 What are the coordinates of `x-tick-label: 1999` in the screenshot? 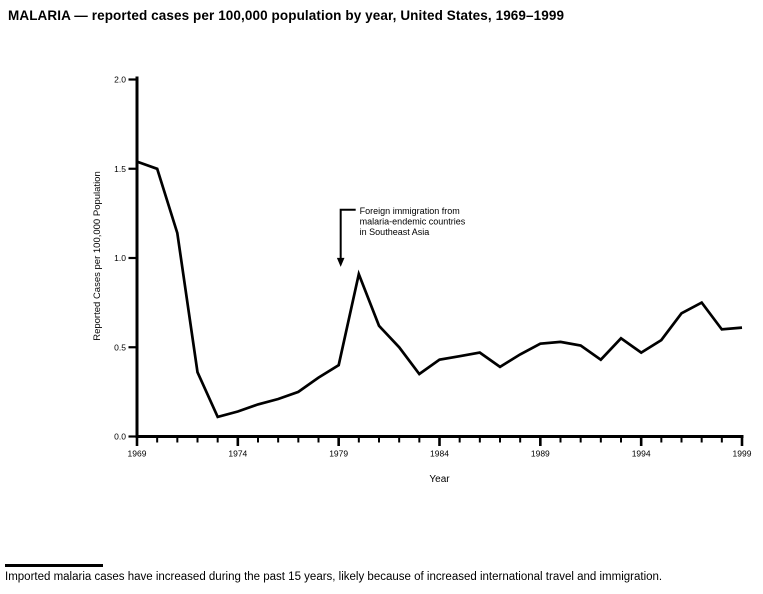 It's located at (742, 454).